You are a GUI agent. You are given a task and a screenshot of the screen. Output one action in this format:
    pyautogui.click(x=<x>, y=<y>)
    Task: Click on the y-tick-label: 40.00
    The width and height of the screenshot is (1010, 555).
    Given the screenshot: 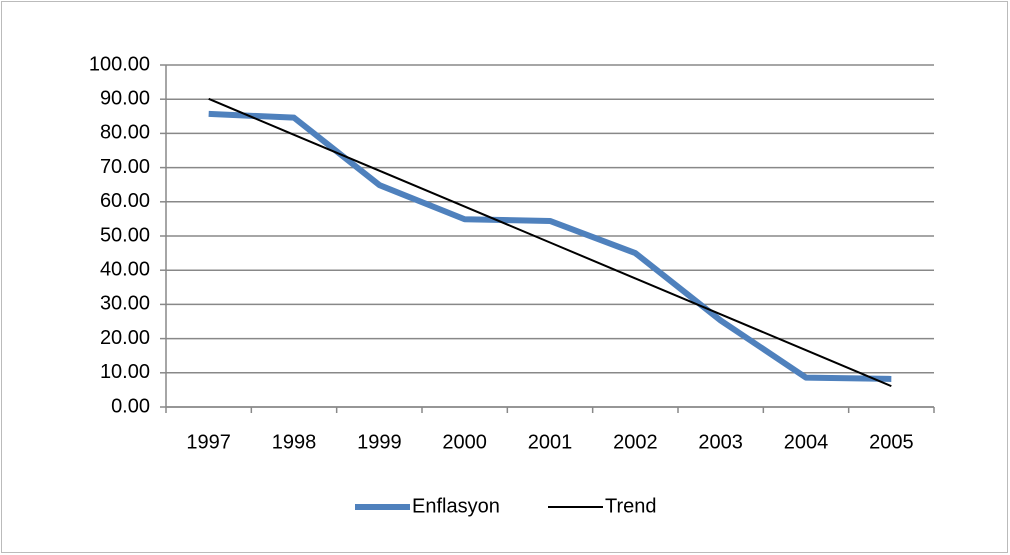 What is the action you would take?
    pyautogui.click(x=125, y=269)
    